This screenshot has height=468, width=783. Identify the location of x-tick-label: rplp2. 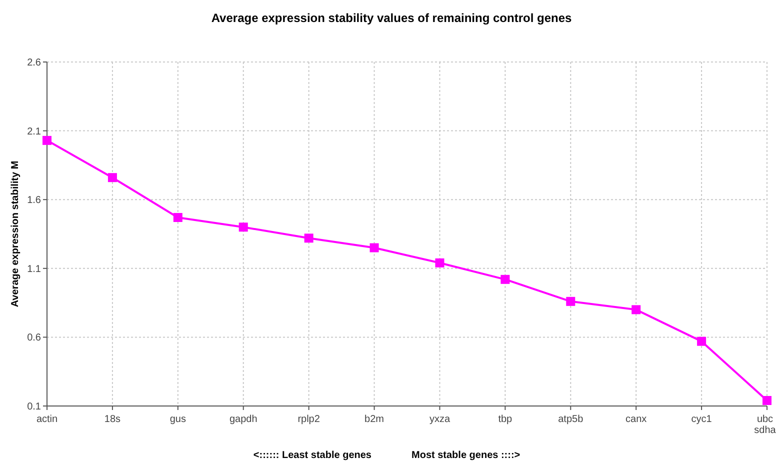
(309, 419).